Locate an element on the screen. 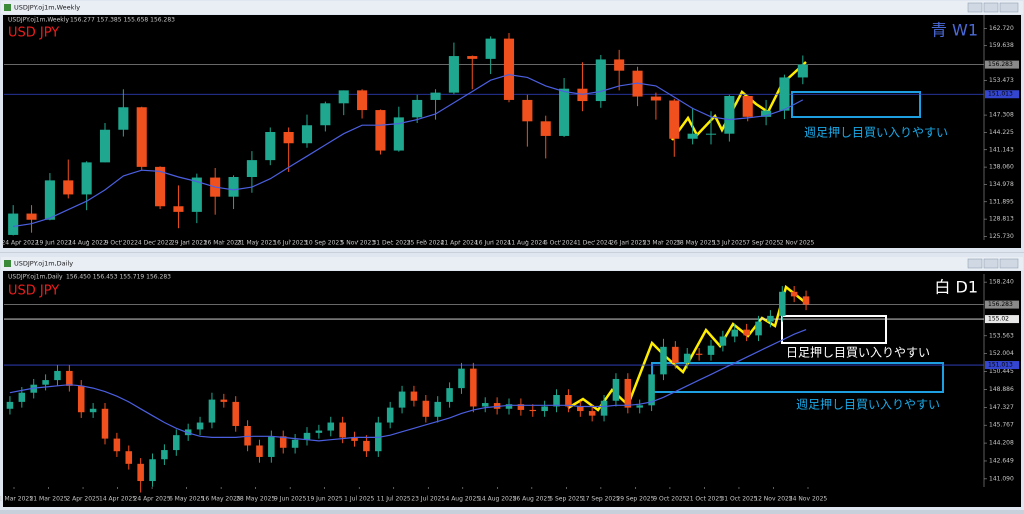 This screenshot has height=514, width=1024. y-tick-label: 153.473 is located at coordinates (1001, 80).